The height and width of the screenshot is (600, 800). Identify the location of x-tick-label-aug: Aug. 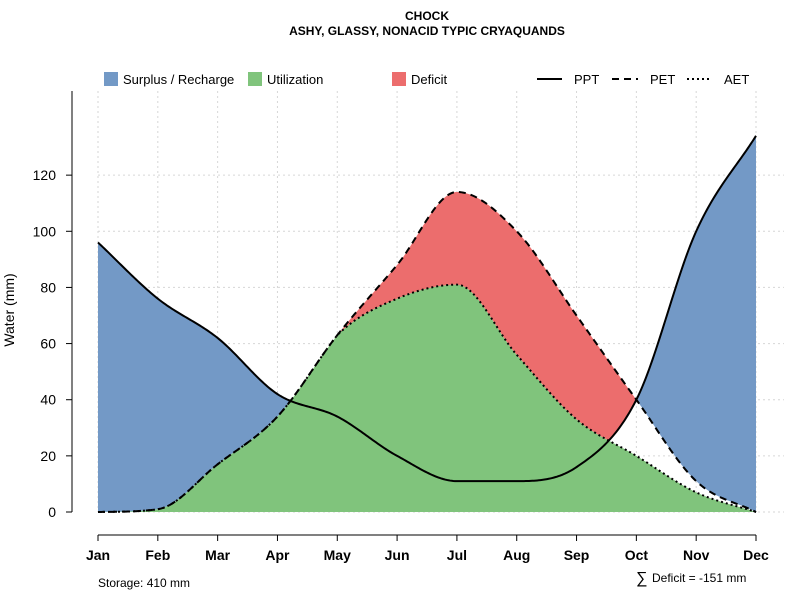
(516, 555).